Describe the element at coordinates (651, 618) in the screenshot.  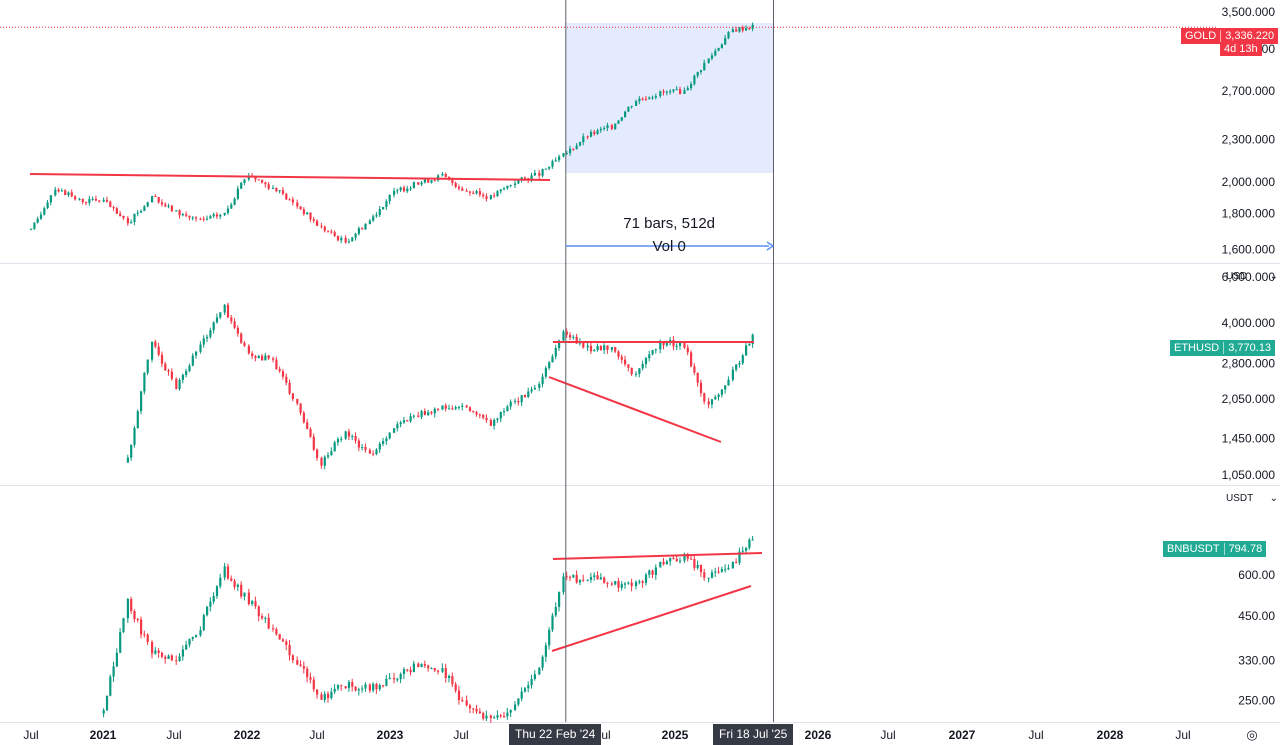
I see `bnb-support-line` at that location.